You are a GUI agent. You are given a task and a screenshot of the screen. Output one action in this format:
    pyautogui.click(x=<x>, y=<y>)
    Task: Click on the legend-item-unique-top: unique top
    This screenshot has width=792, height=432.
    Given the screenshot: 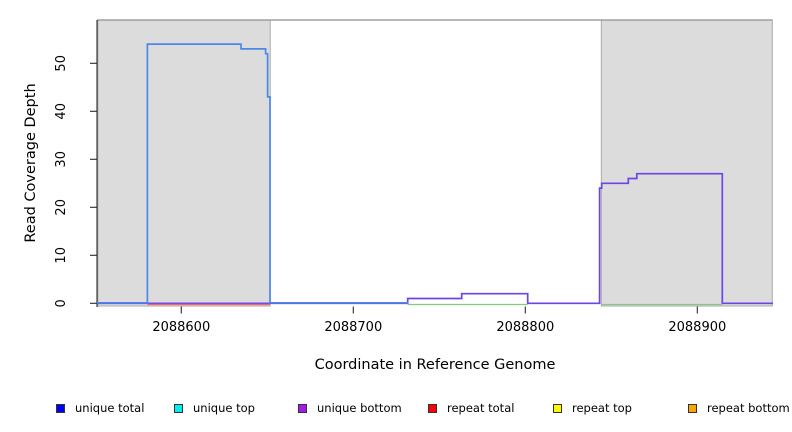 What is the action you would take?
    pyautogui.click(x=214, y=408)
    